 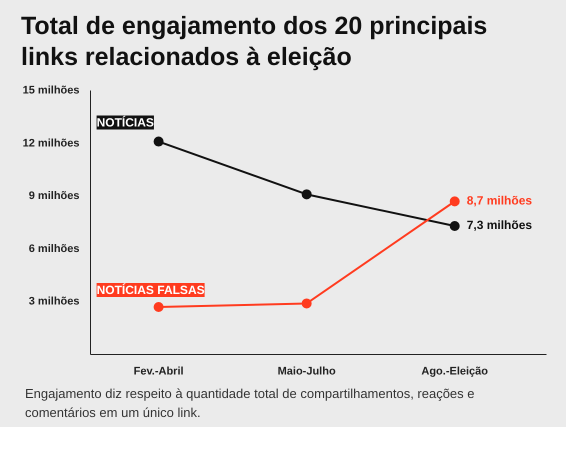 I want to click on y-tick-label: 3 milhões, so click(x=54, y=302).